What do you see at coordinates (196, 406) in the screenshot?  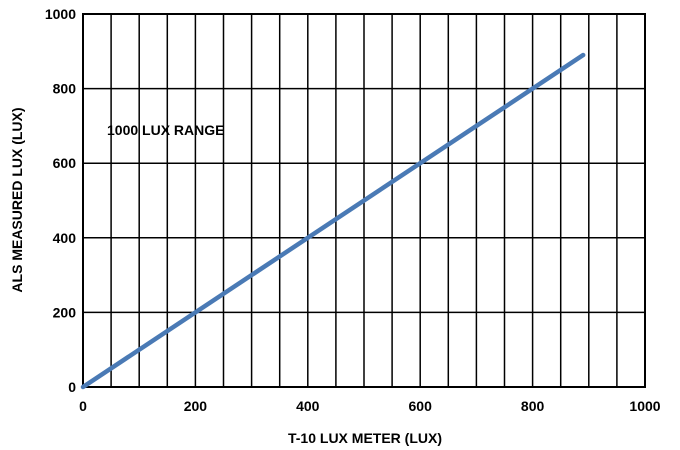 I see `x-tick-label: 200` at bounding box center [196, 406].